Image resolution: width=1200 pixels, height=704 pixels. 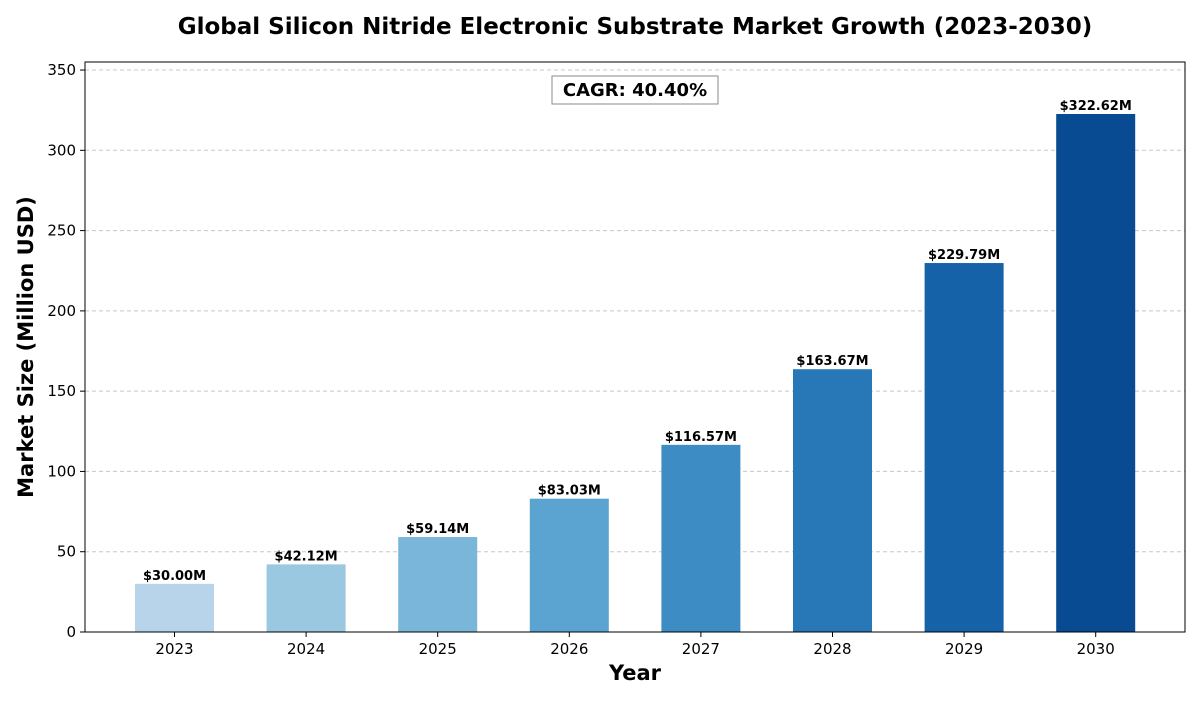 What do you see at coordinates (1096, 373) in the screenshot?
I see `bar-2030` at bounding box center [1096, 373].